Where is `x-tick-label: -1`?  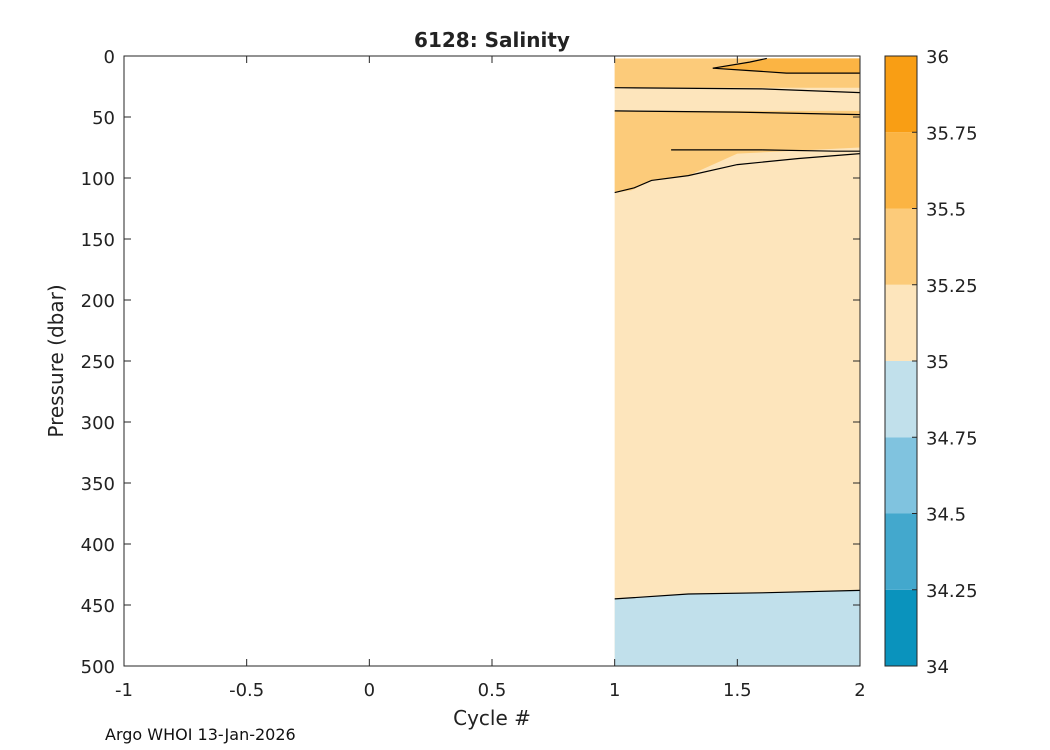 x-tick-label: -1 is located at coordinates (124, 690).